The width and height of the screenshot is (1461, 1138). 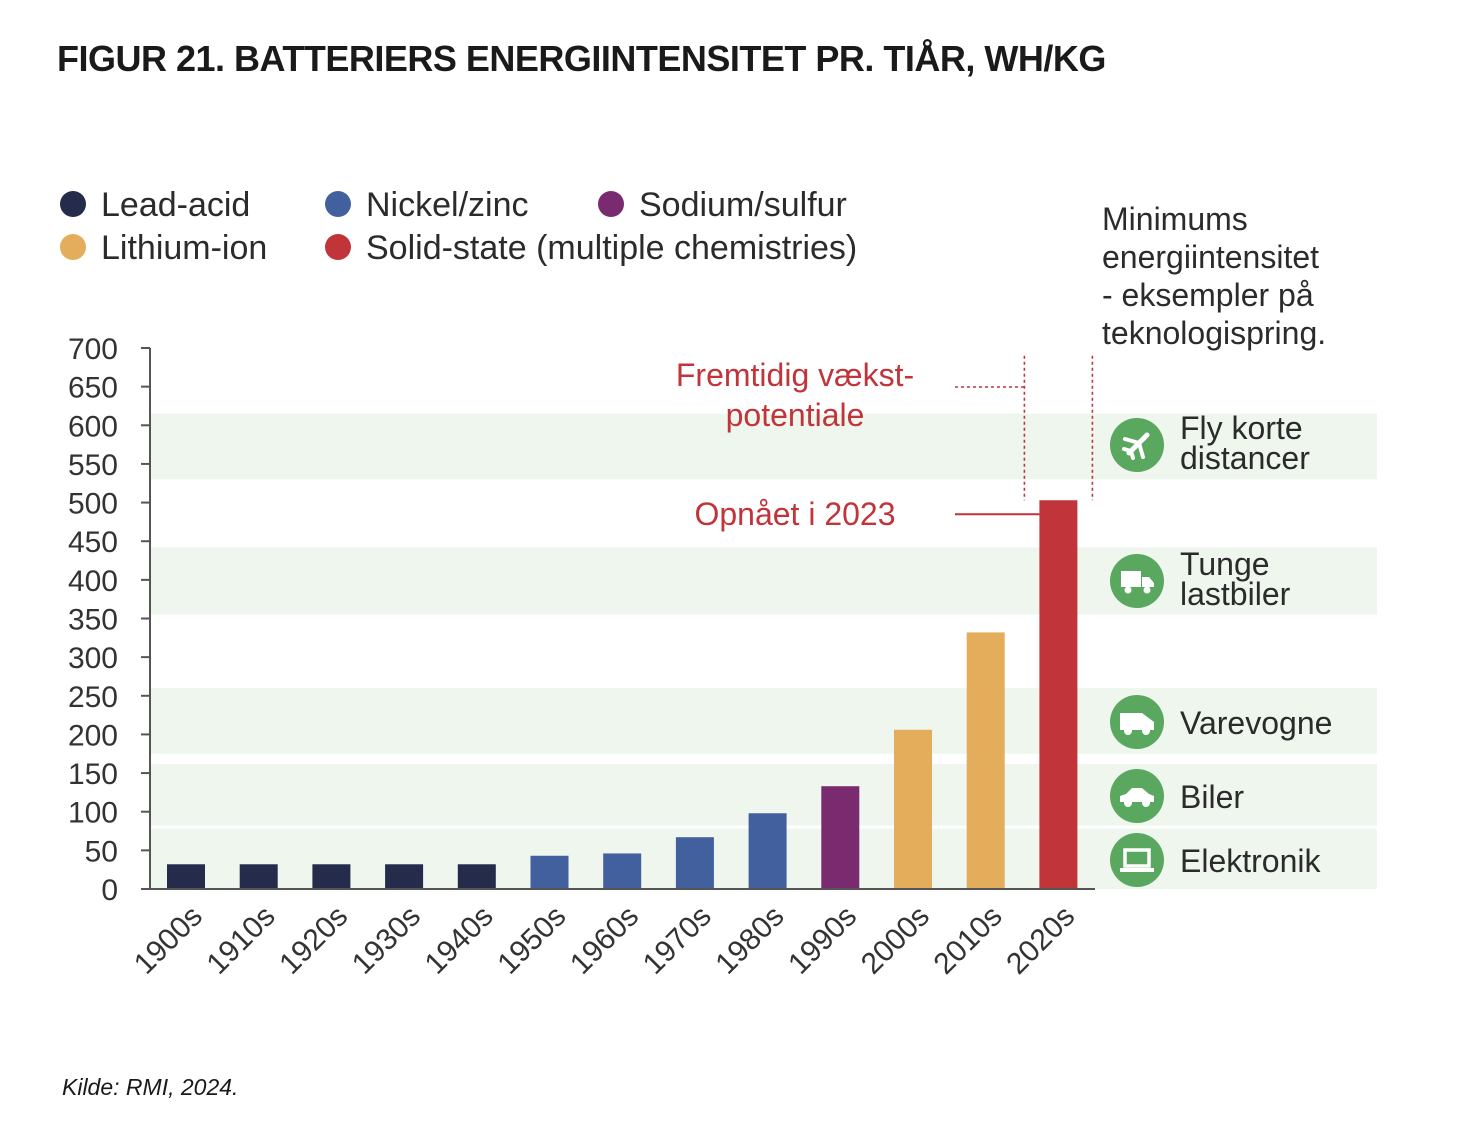 I want to click on y-tick-label: 600, so click(x=93, y=426).